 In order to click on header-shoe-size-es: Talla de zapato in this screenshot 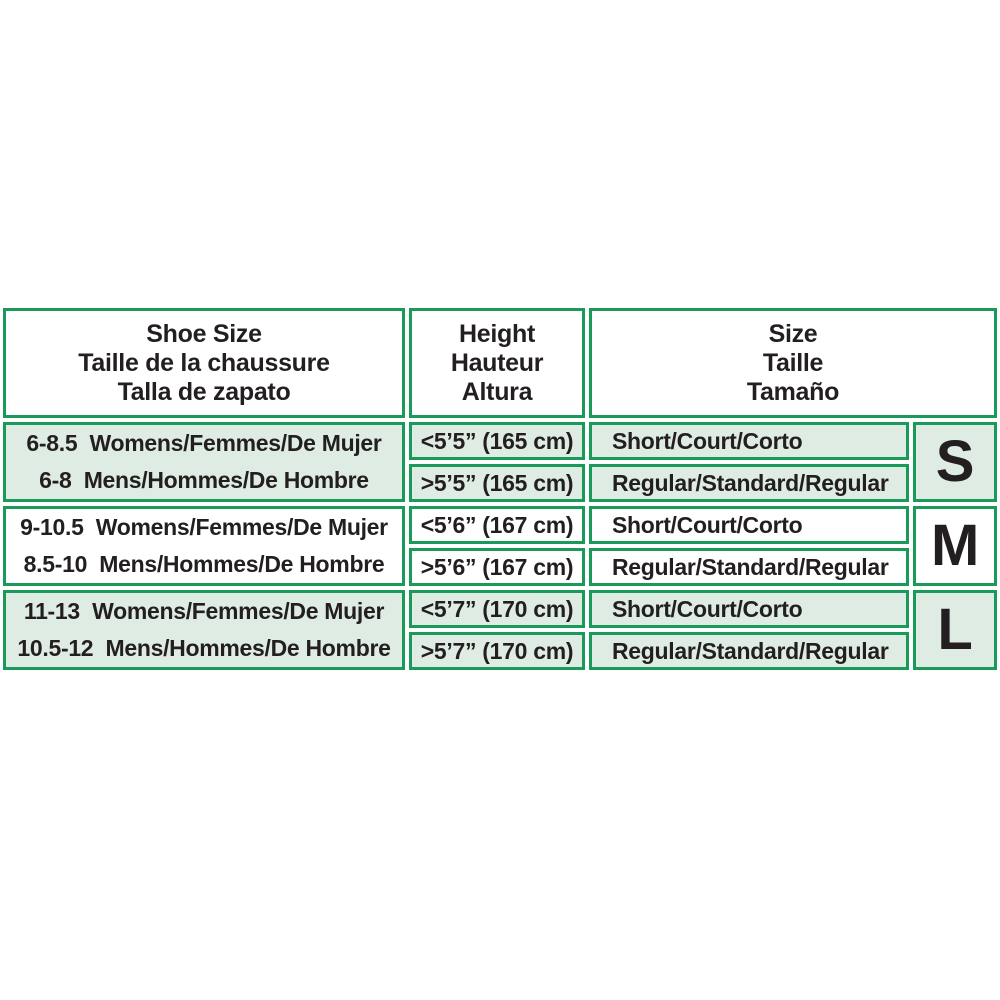, I will do `click(204, 391)`.